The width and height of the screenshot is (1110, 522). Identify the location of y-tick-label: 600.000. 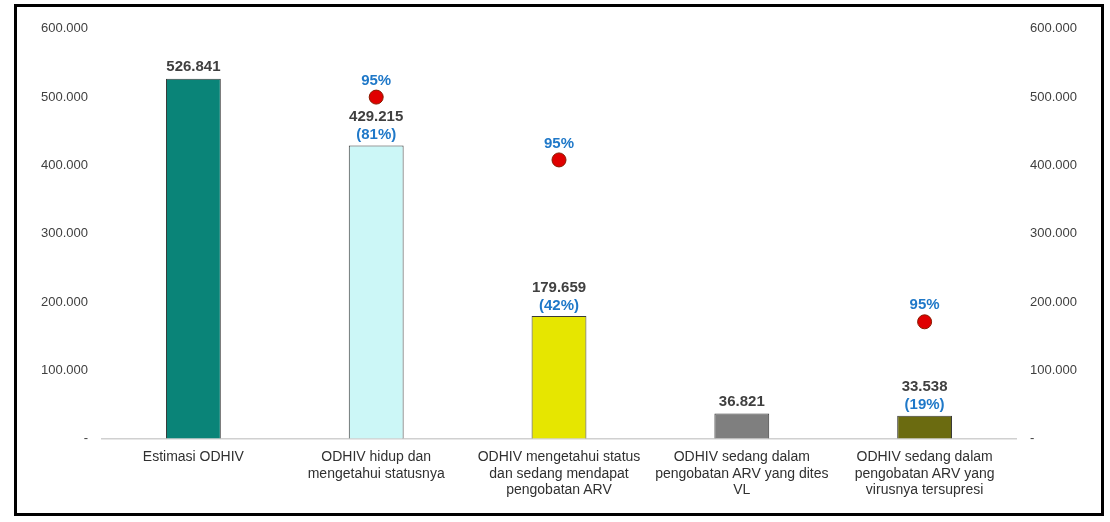
(64, 28).